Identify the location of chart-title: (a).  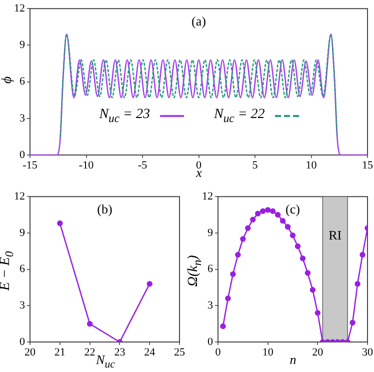
(199, 21).